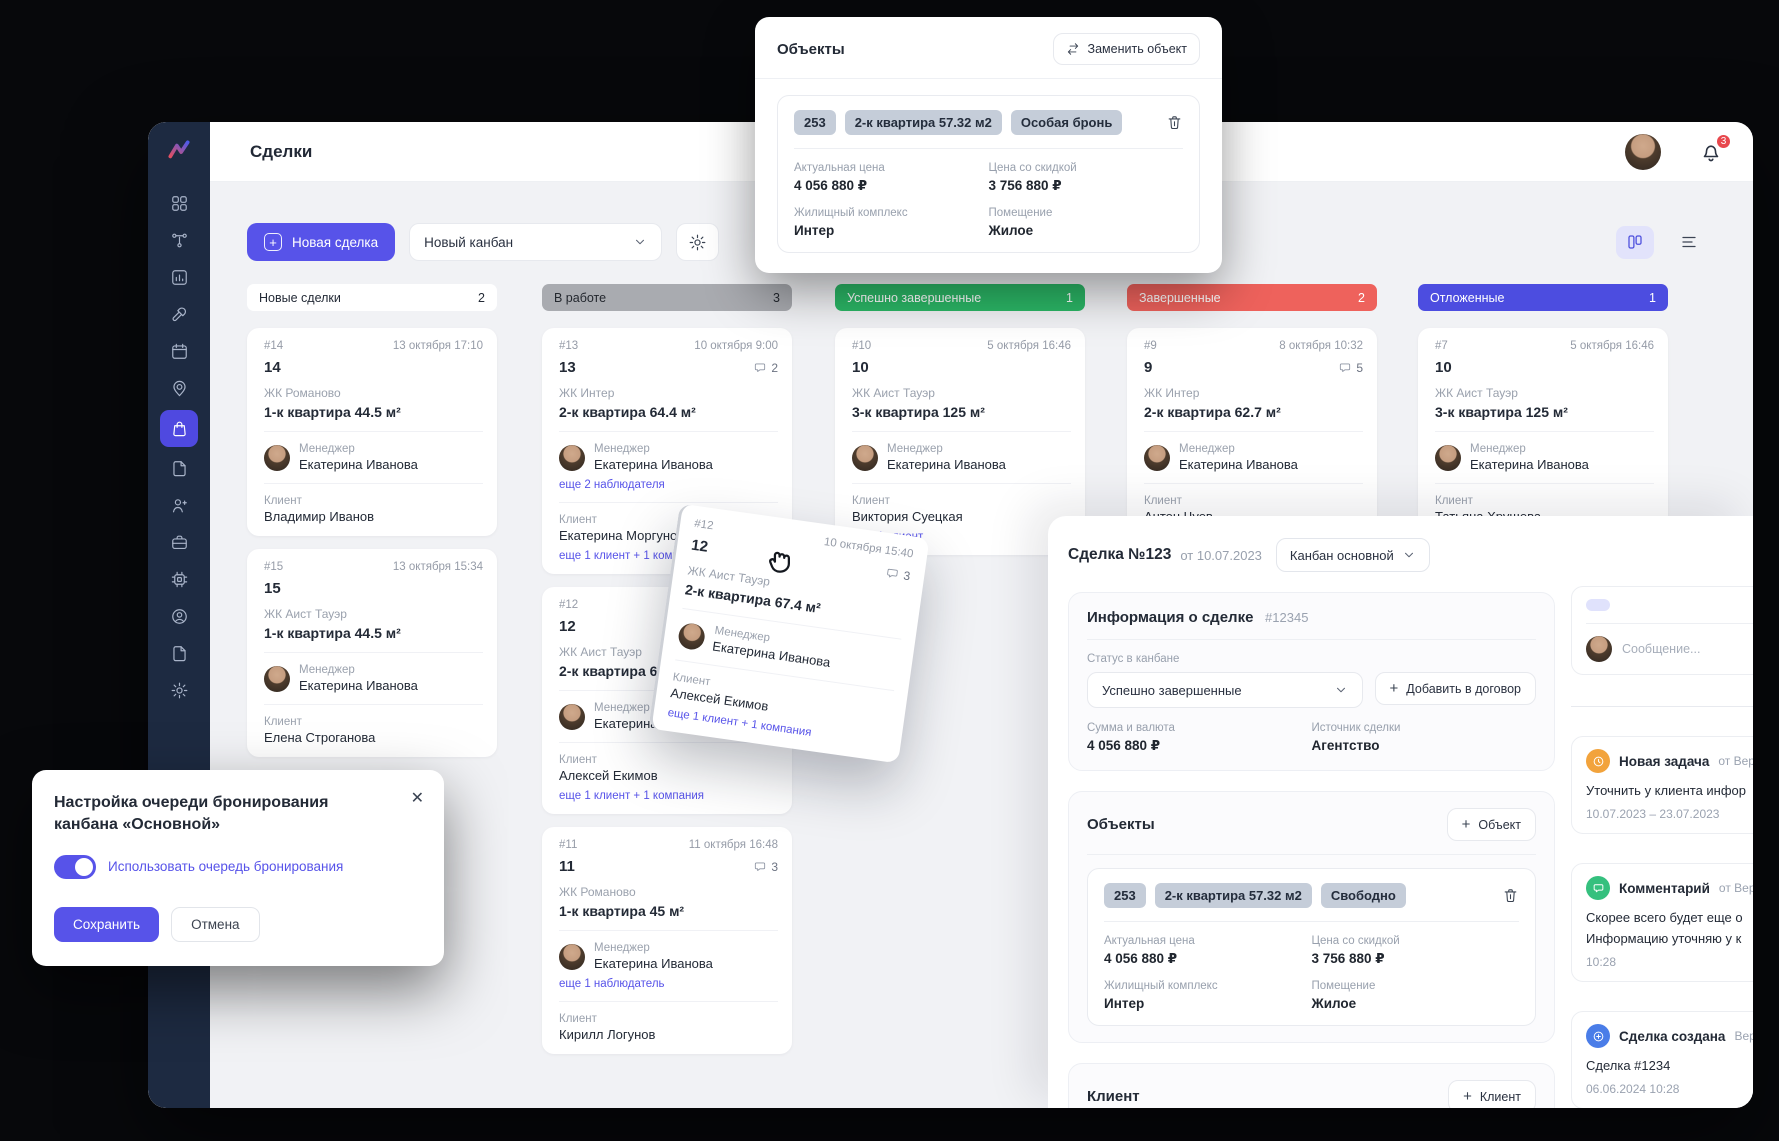  What do you see at coordinates (1492, 1094) in the screenshot?
I see `add-client-button: + Клиент` at bounding box center [1492, 1094].